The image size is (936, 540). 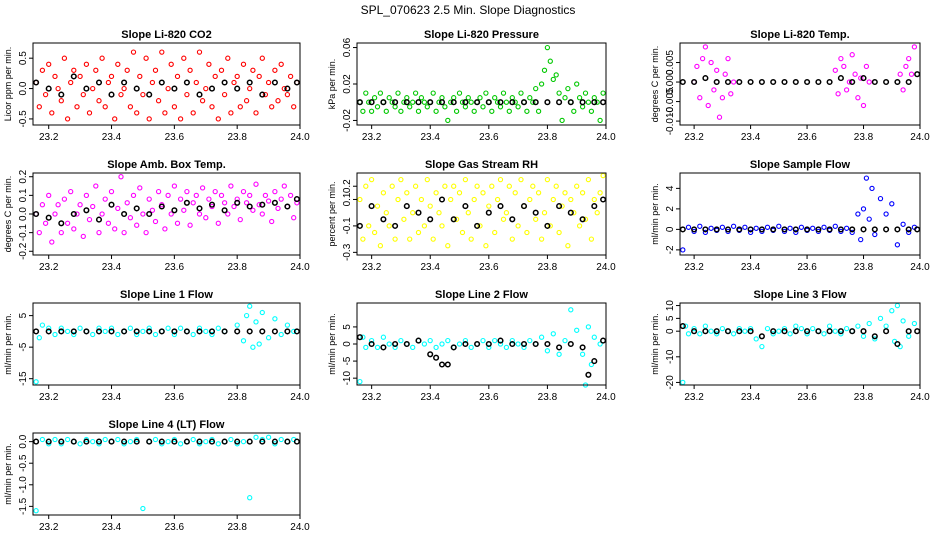 I want to click on x-tick-label: 23.2, so click(x=49, y=137).